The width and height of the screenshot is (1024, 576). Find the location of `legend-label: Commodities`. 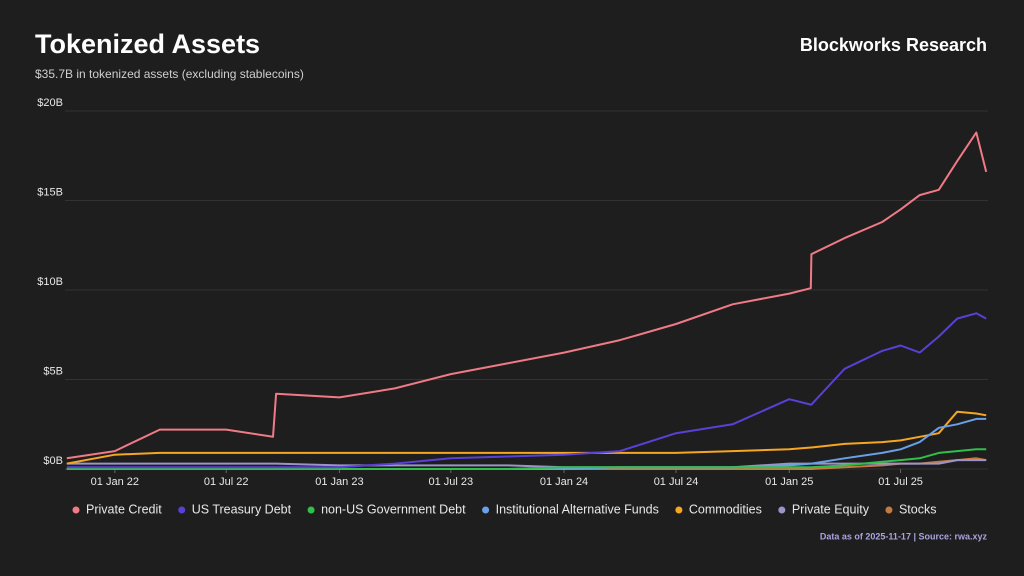

legend-label: Commodities is located at coordinates (725, 509).